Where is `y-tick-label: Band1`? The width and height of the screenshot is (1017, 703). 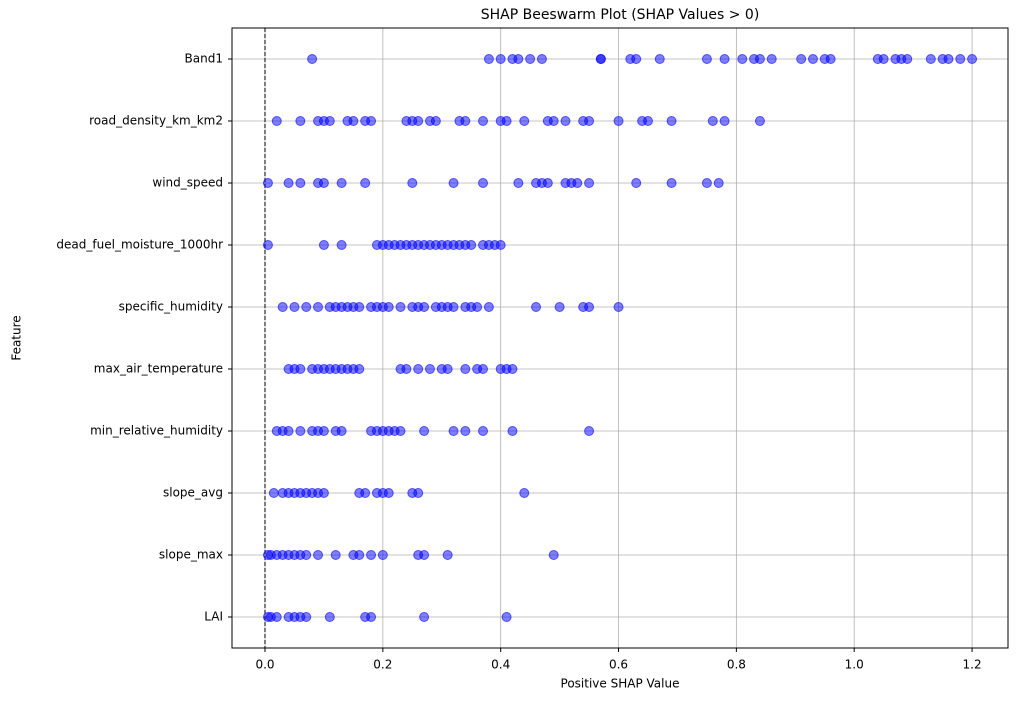 y-tick-label: Band1 is located at coordinates (204, 59).